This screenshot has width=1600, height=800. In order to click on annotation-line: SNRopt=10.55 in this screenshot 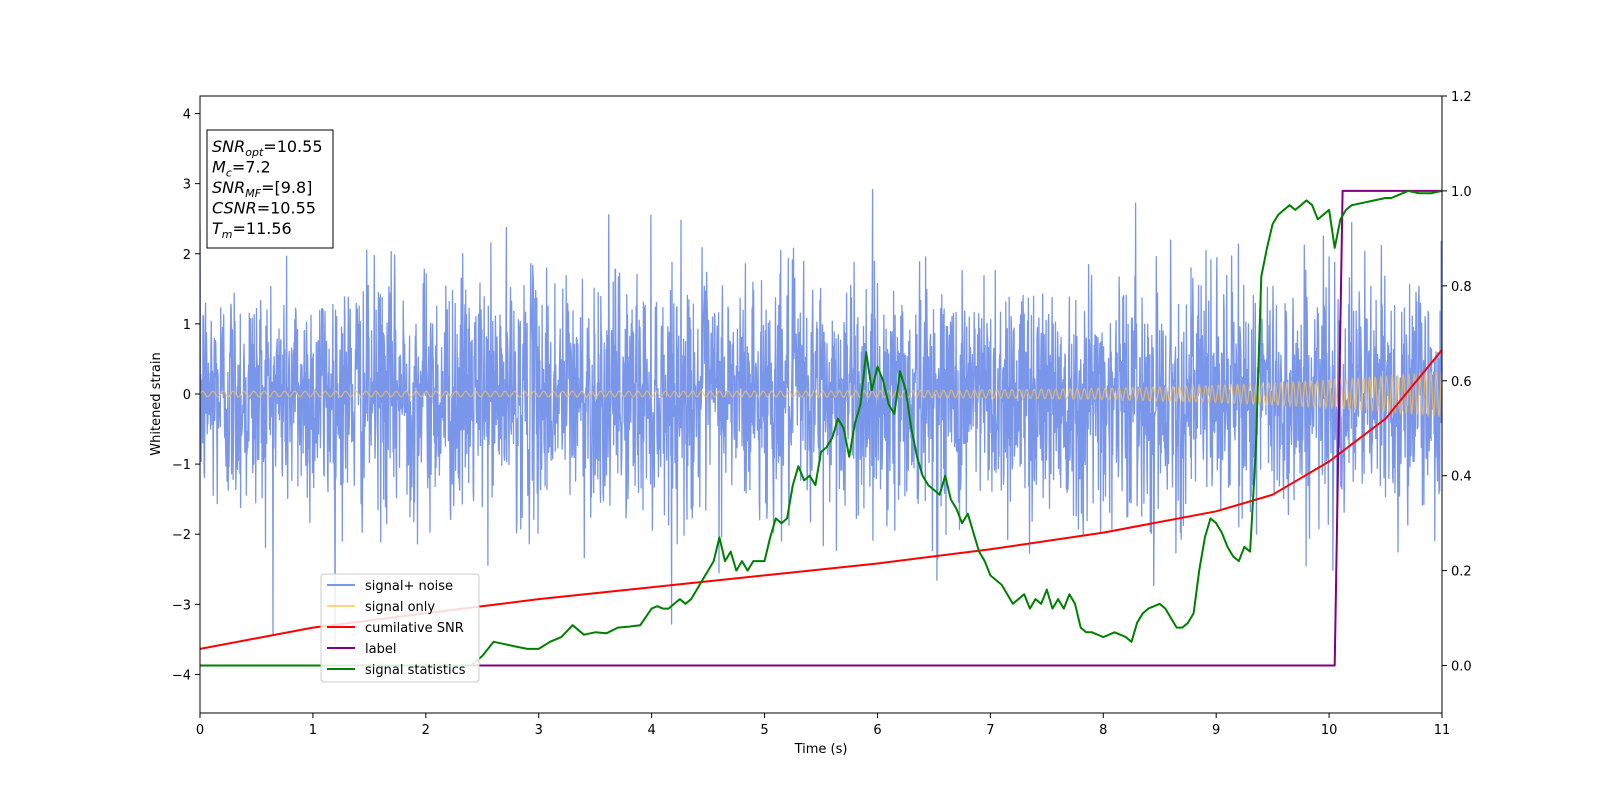, I will do `click(267, 148)`.